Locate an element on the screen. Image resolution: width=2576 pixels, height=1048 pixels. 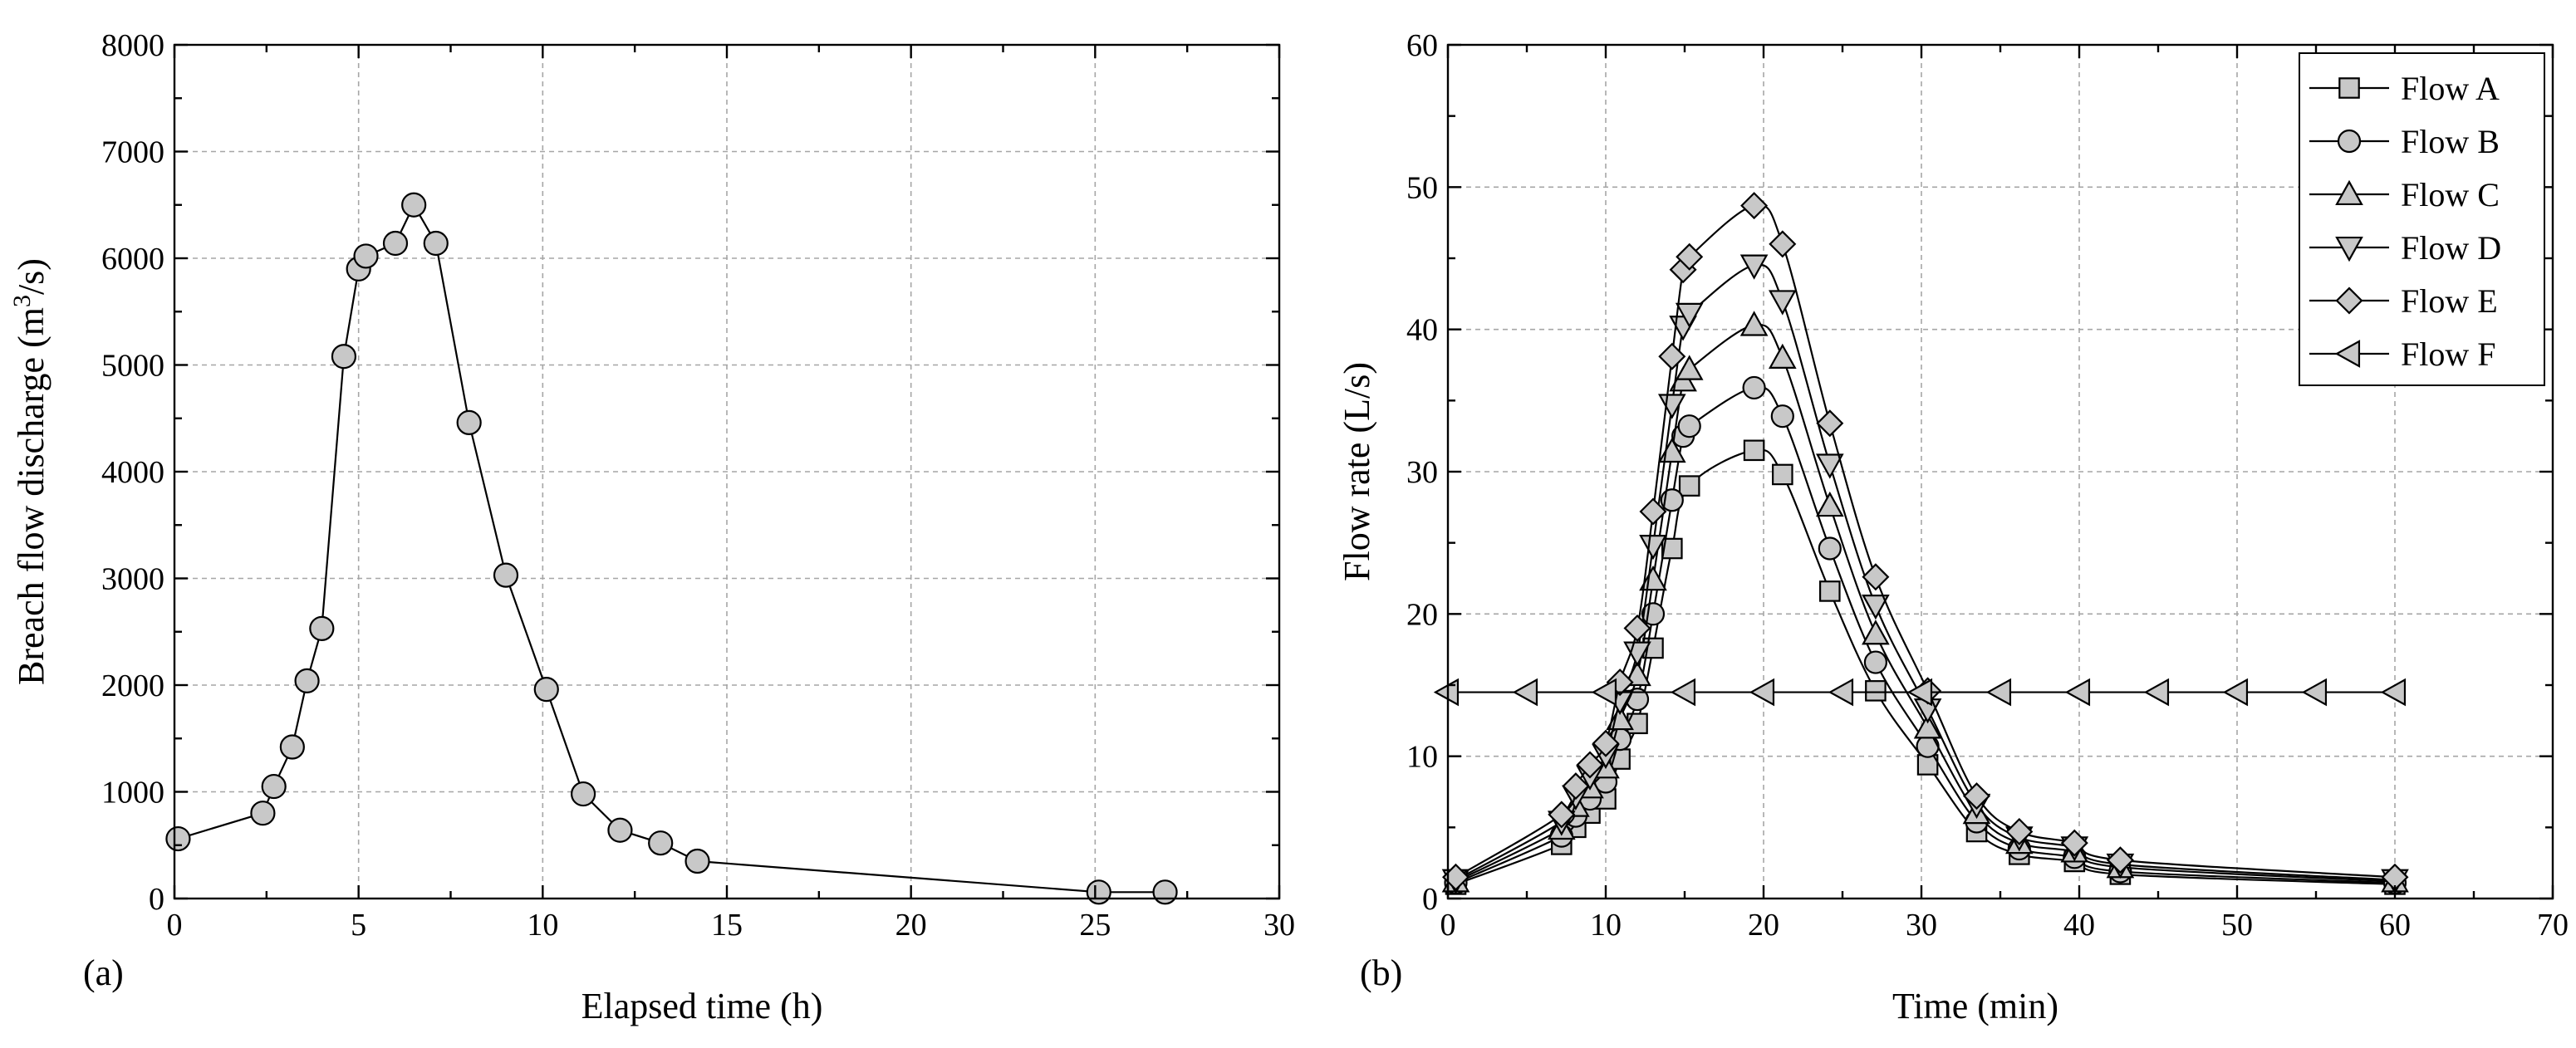
legend-label: Flow C is located at coordinates (2450, 194).